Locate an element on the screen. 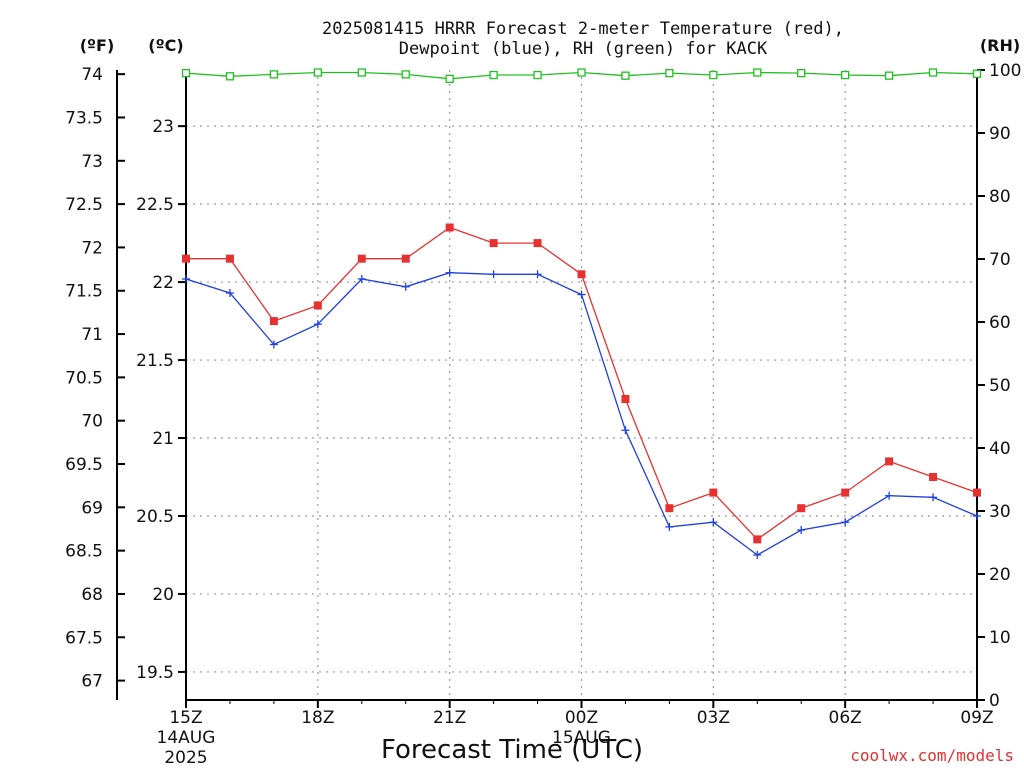 The image size is (1024, 768). x-tick-label: 06Z is located at coordinates (845, 718).